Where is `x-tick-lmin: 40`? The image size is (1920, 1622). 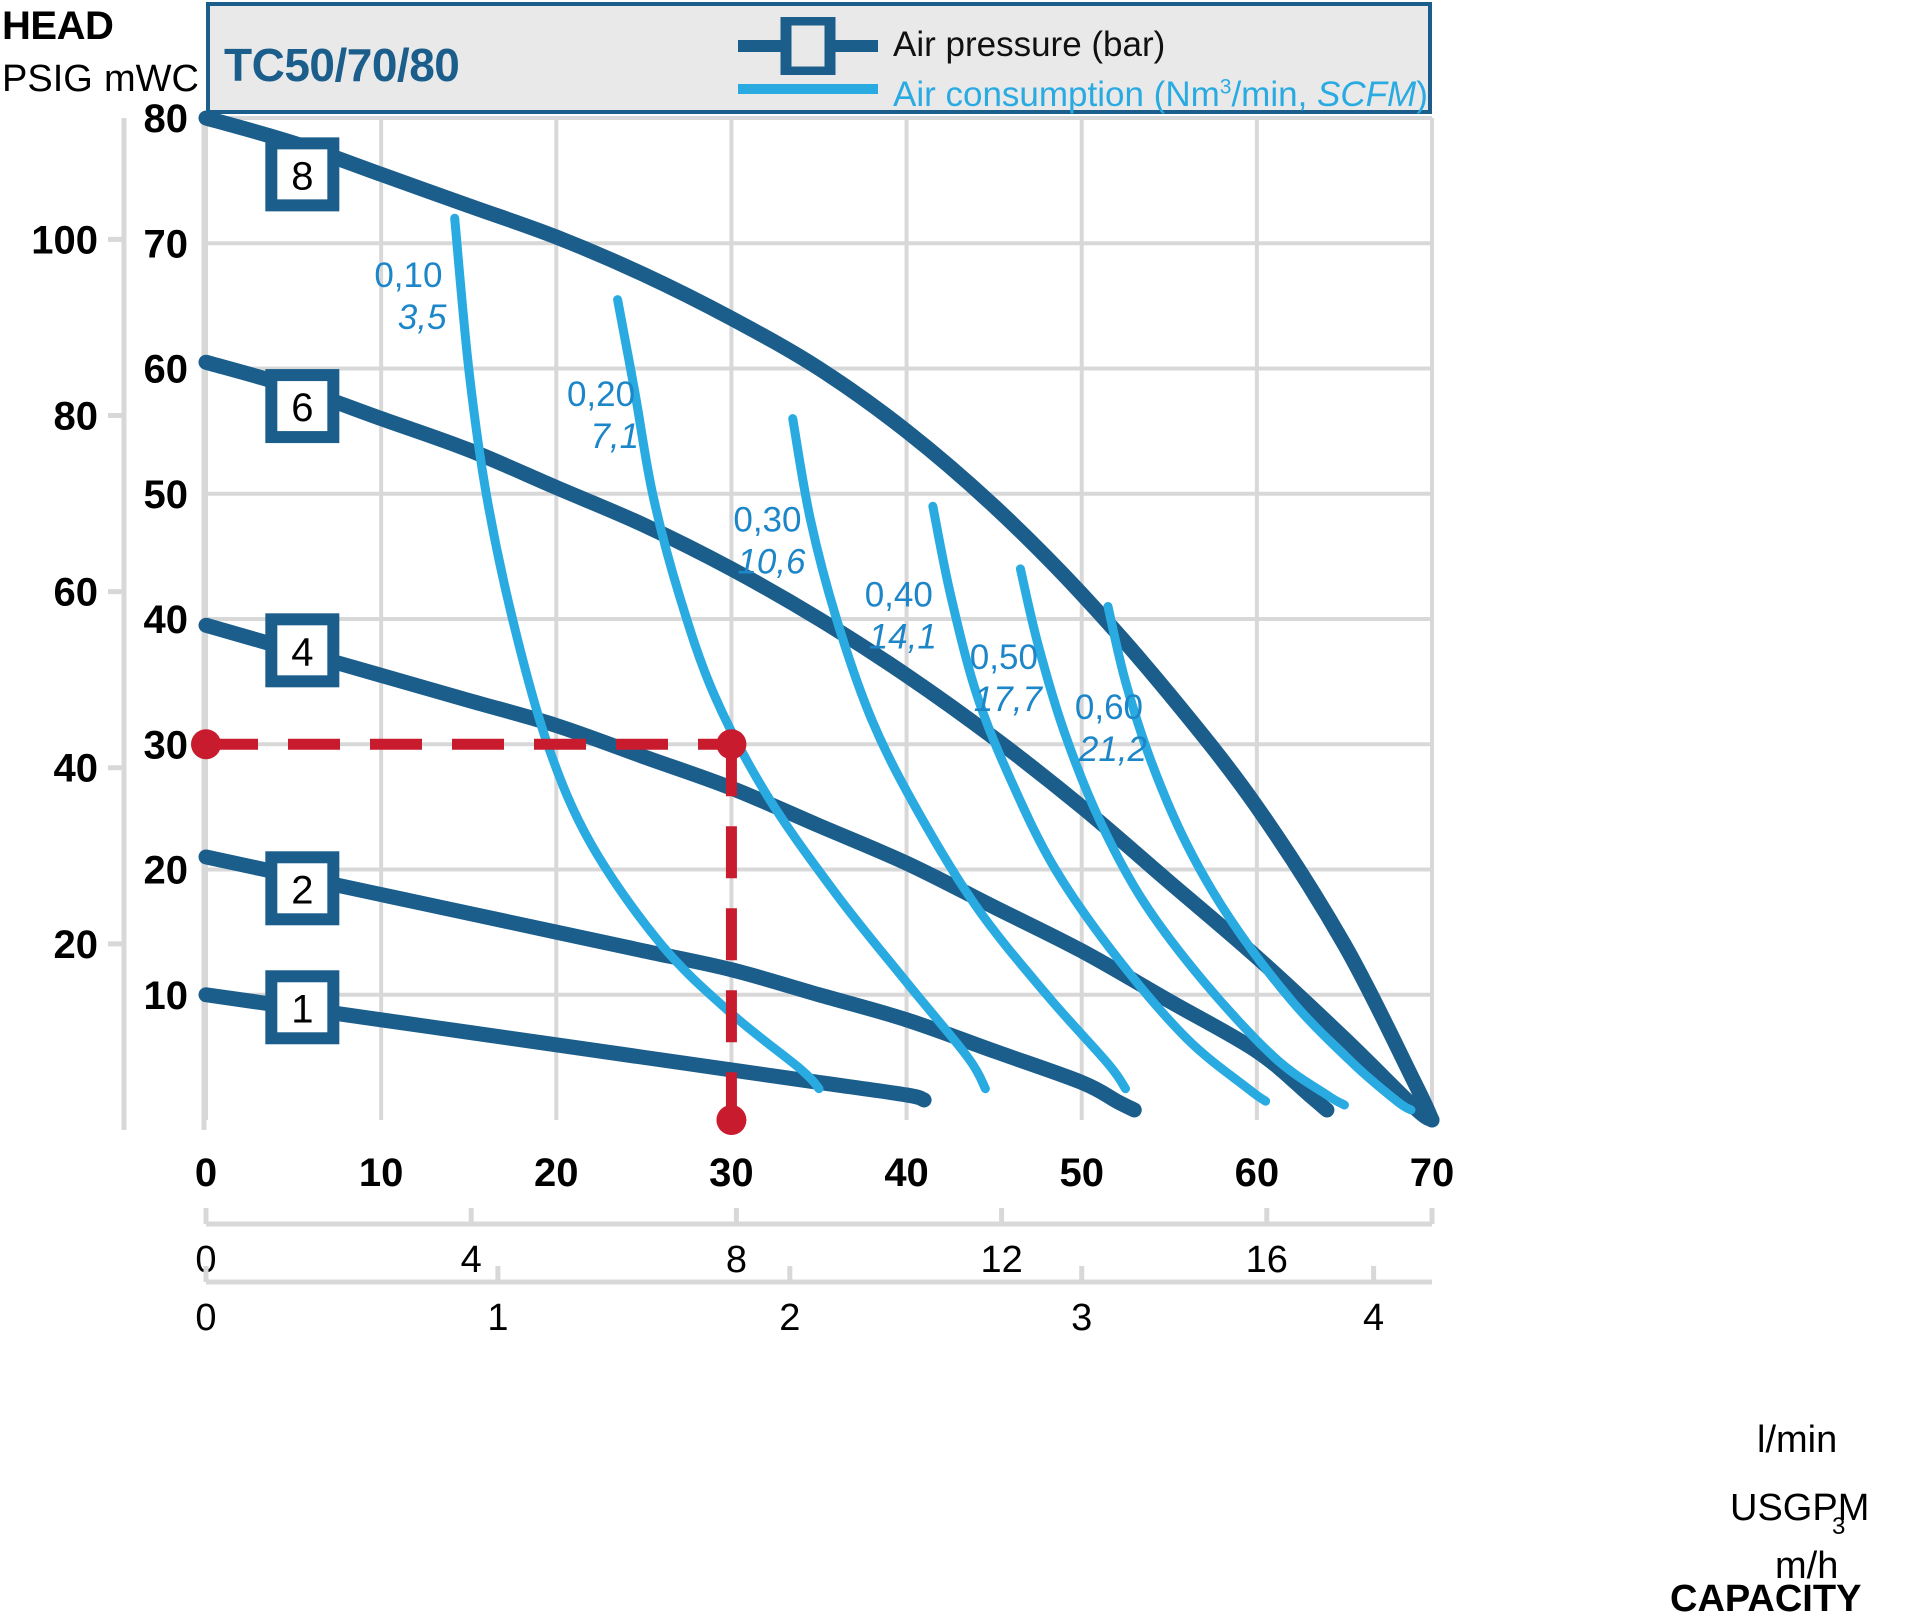 x-tick-lmin: 40 is located at coordinates (906, 1173).